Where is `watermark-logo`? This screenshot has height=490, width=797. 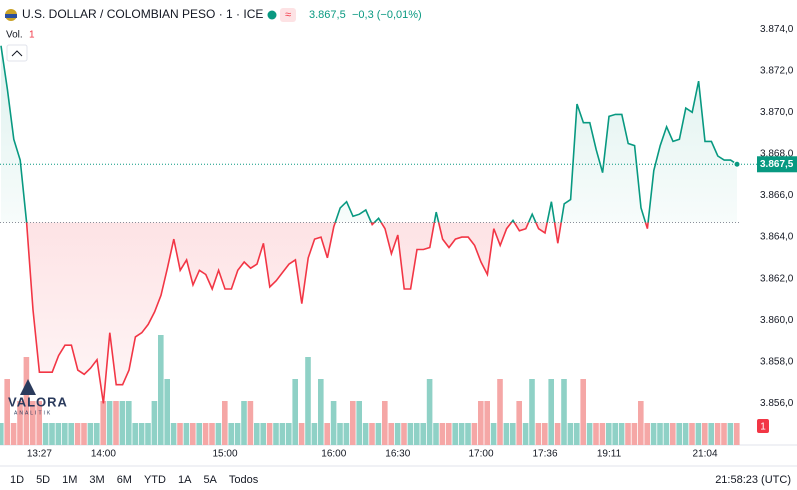 watermark-logo is located at coordinates (28, 387).